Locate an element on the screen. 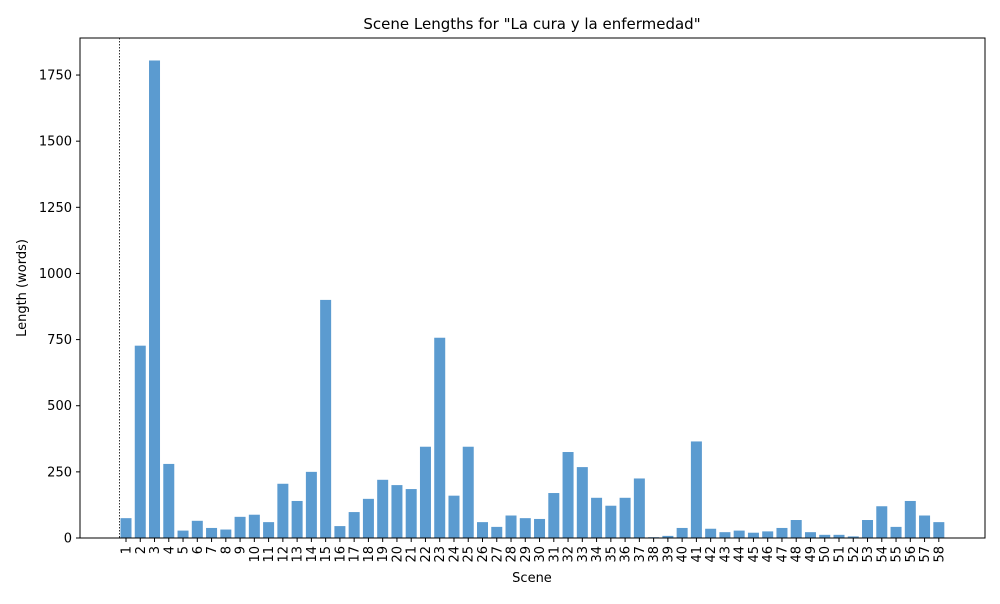 This screenshot has height=604, width=1000. x-tick-label: 56 is located at coordinates (911, 554).